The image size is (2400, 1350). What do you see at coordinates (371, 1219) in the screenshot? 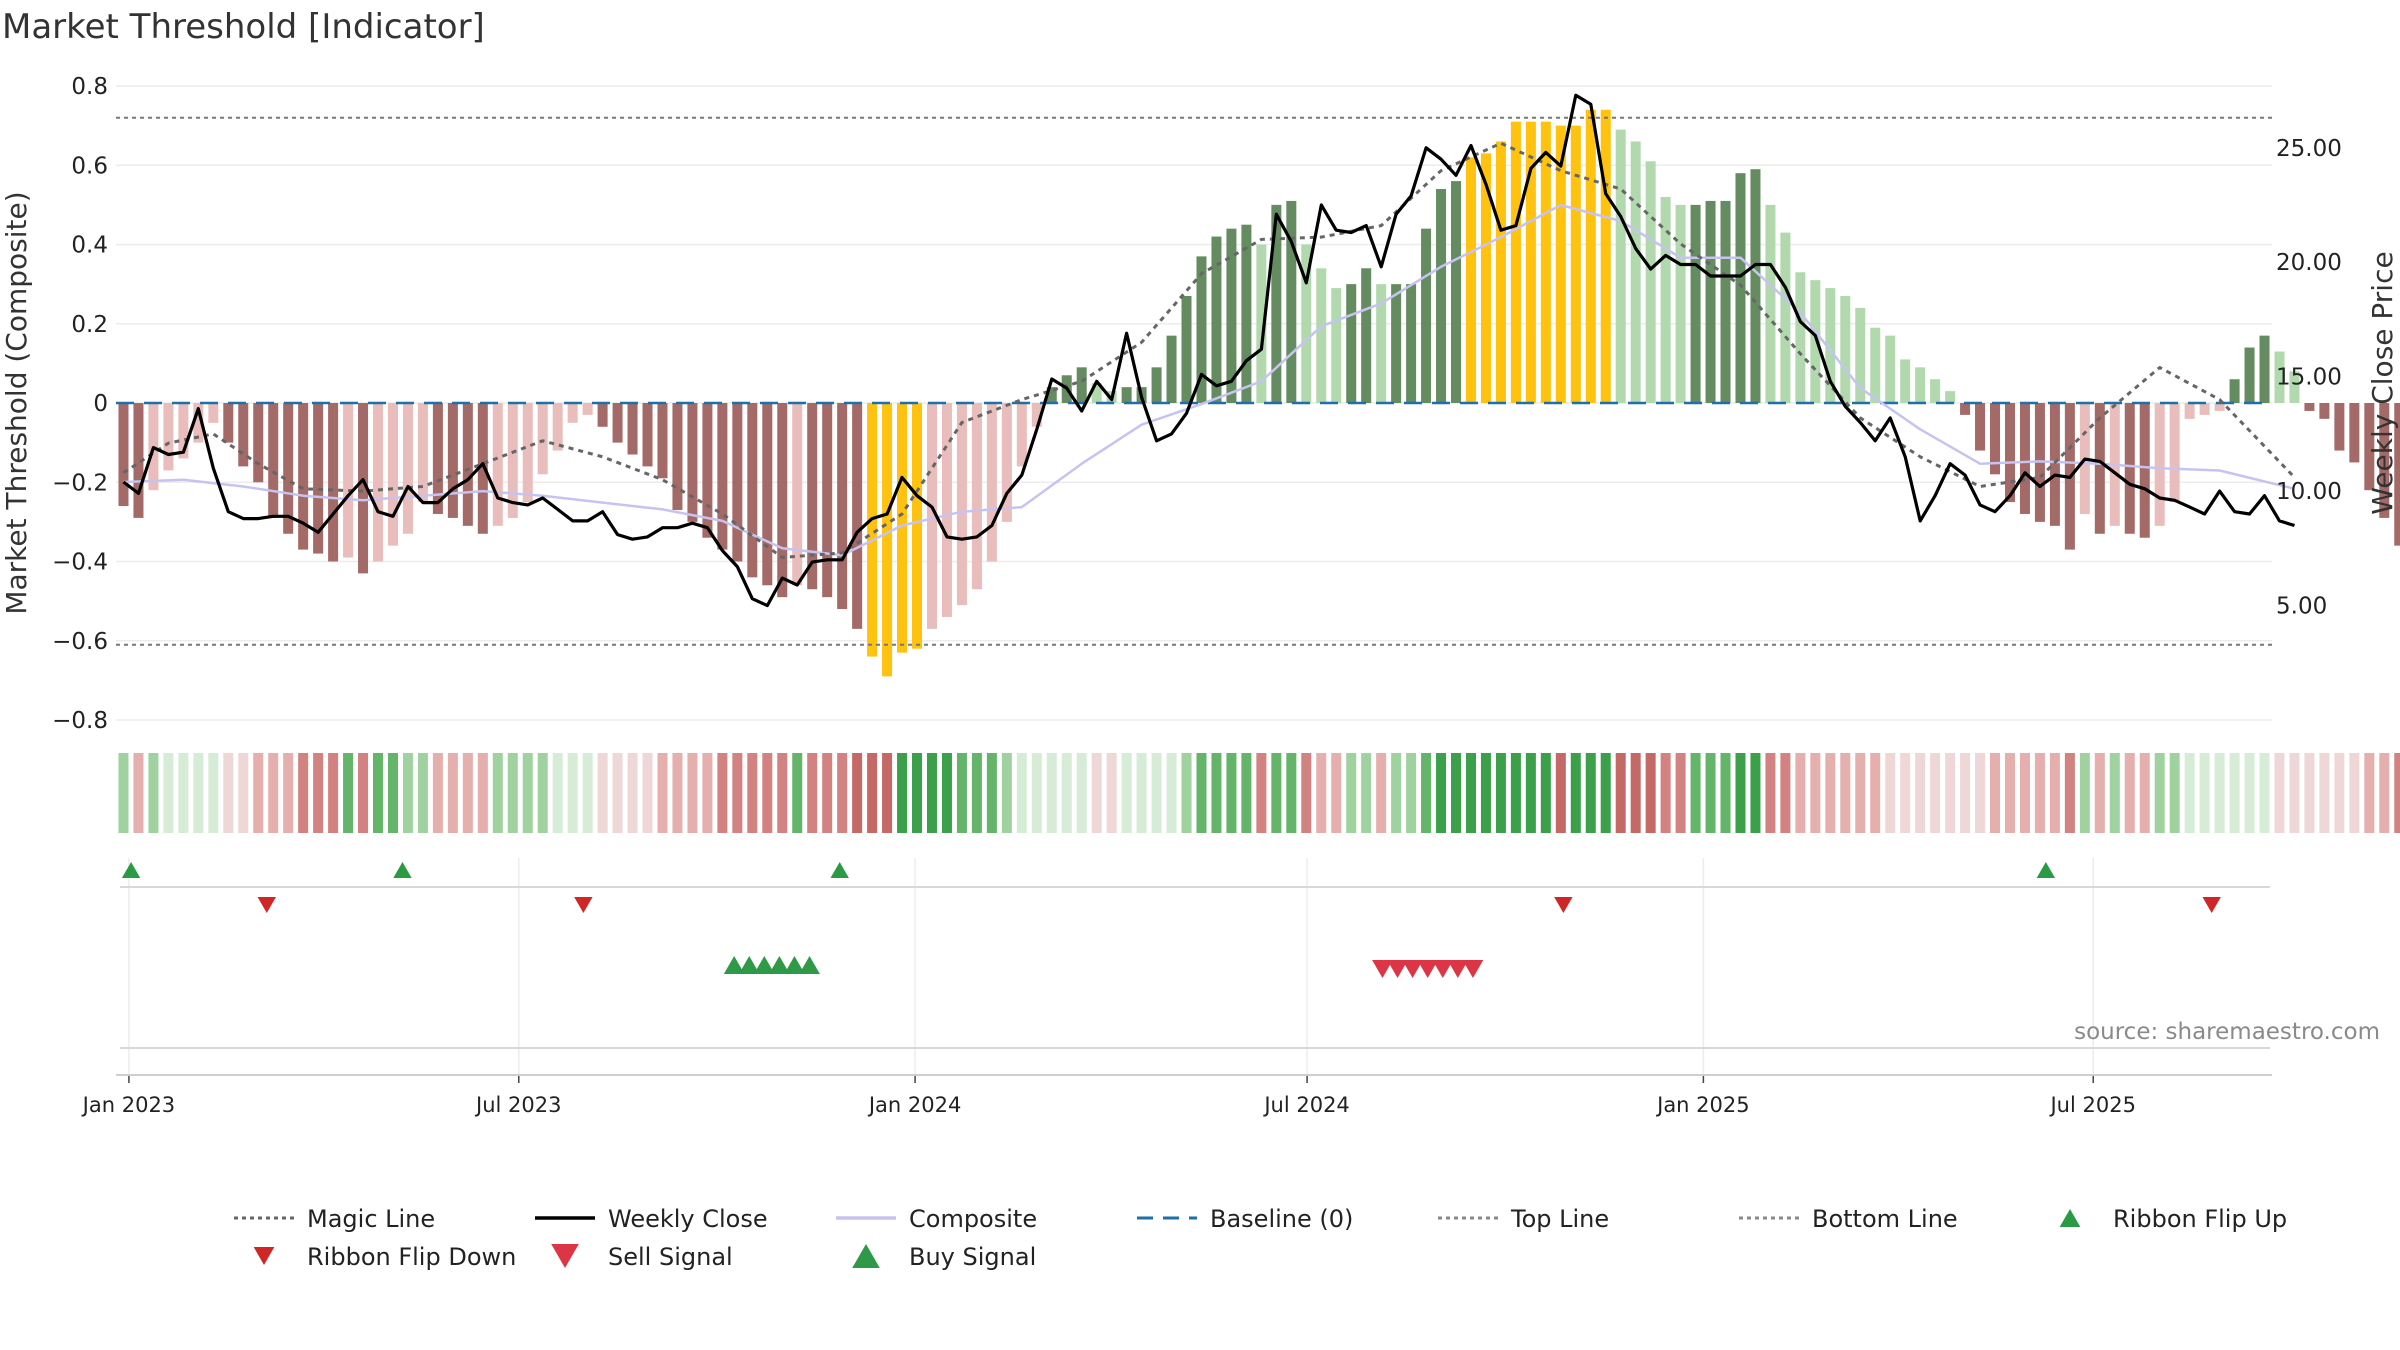
I see `legend-label: Magic Line` at bounding box center [371, 1219].